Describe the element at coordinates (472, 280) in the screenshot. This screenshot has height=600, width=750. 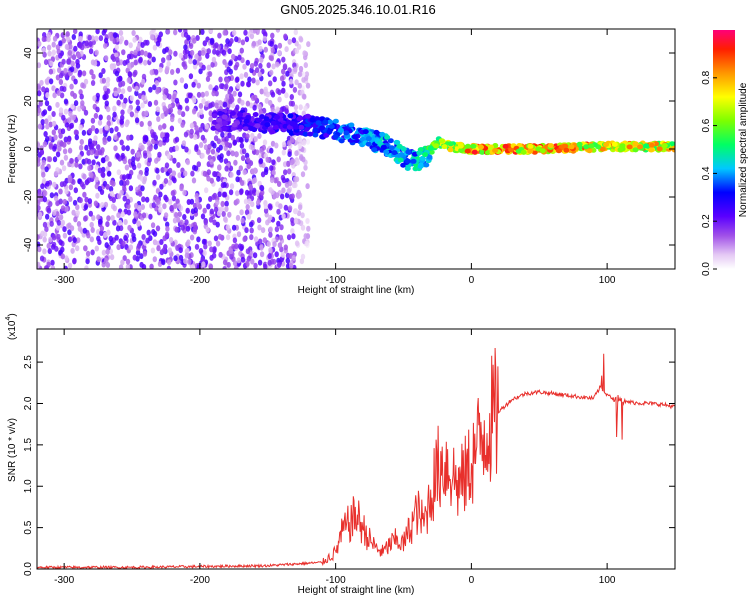
I see `spec-xtick-label: 0` at that location.